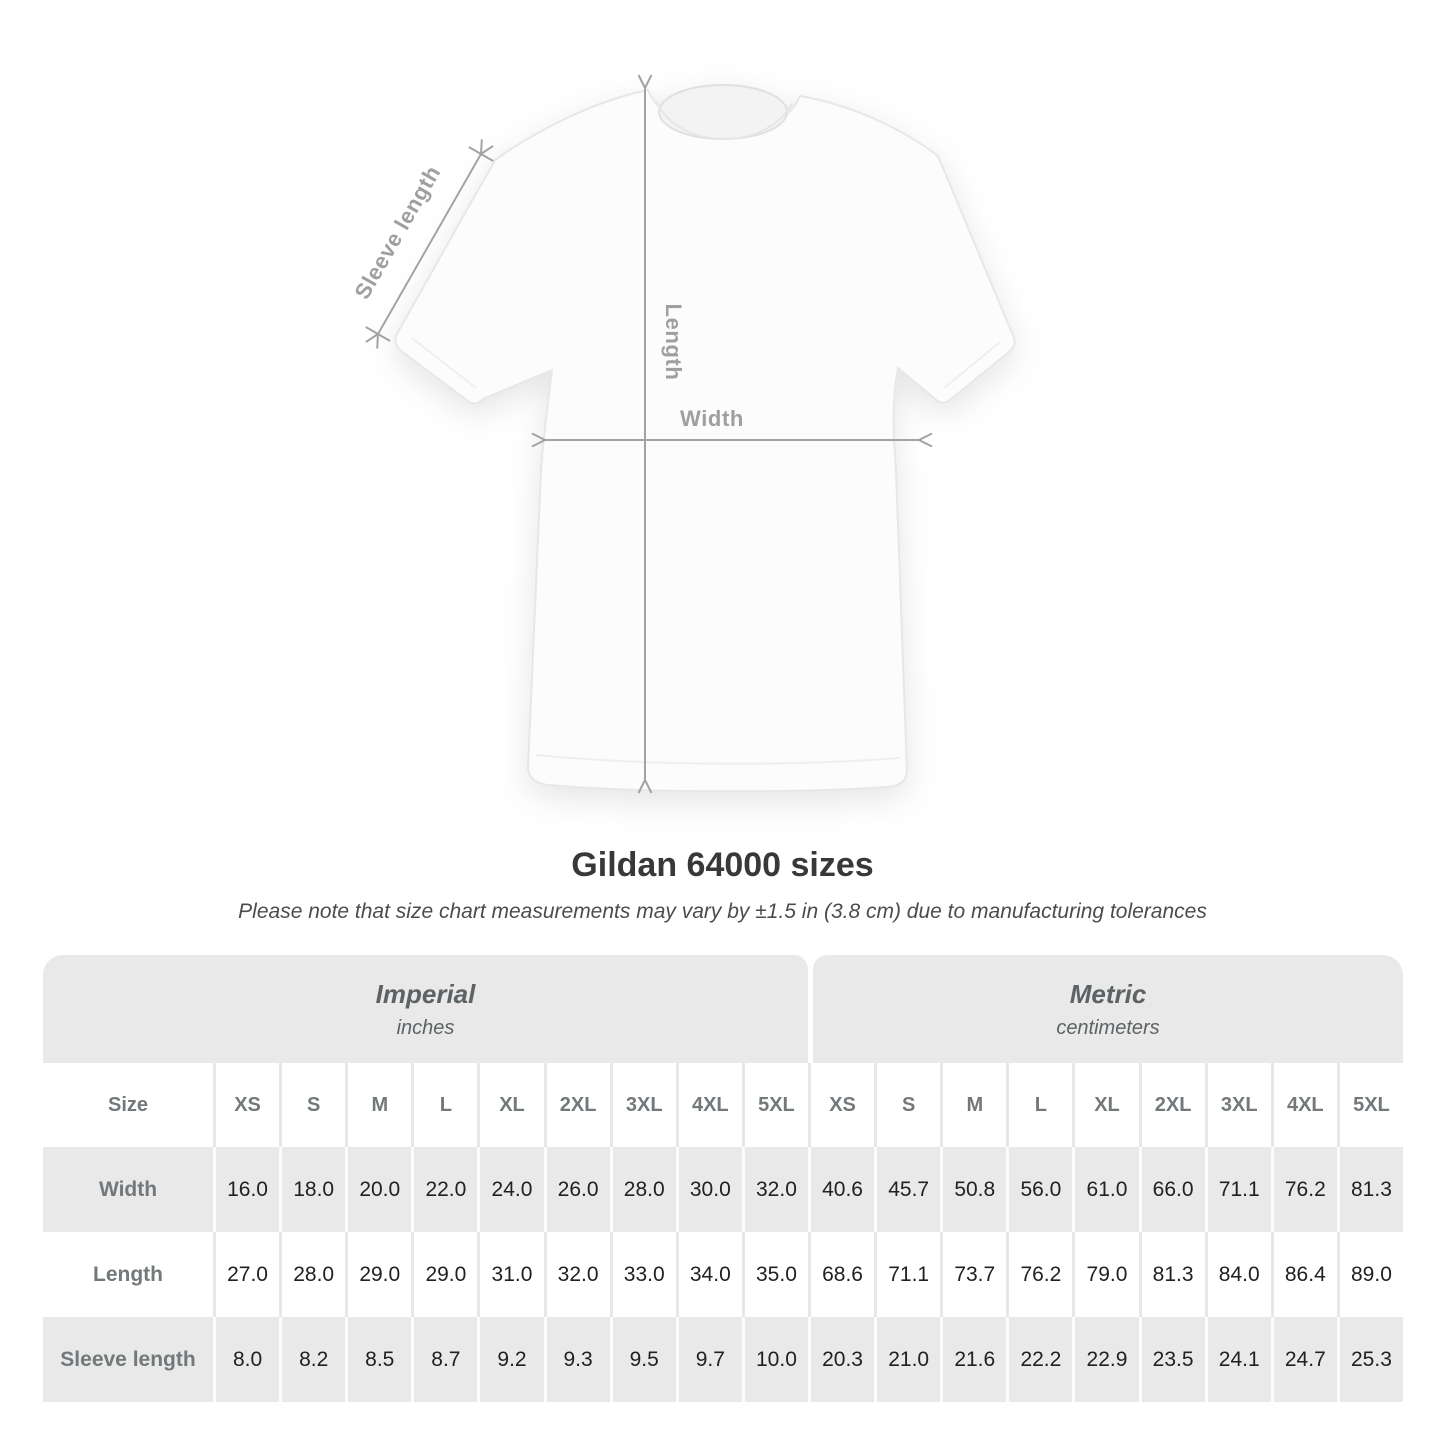 The height and width of the screenshot is (1445, 1445). I want to click on table-cell: 73.7, so click(973, 1274).